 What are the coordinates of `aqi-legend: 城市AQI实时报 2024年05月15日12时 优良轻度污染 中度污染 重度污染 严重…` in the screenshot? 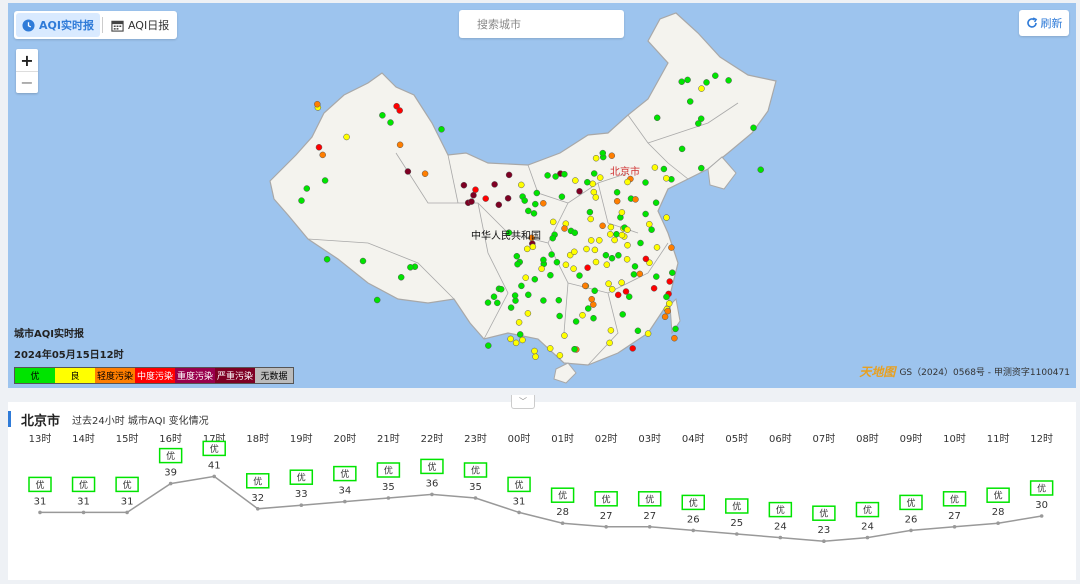 It's located at (154, 354).